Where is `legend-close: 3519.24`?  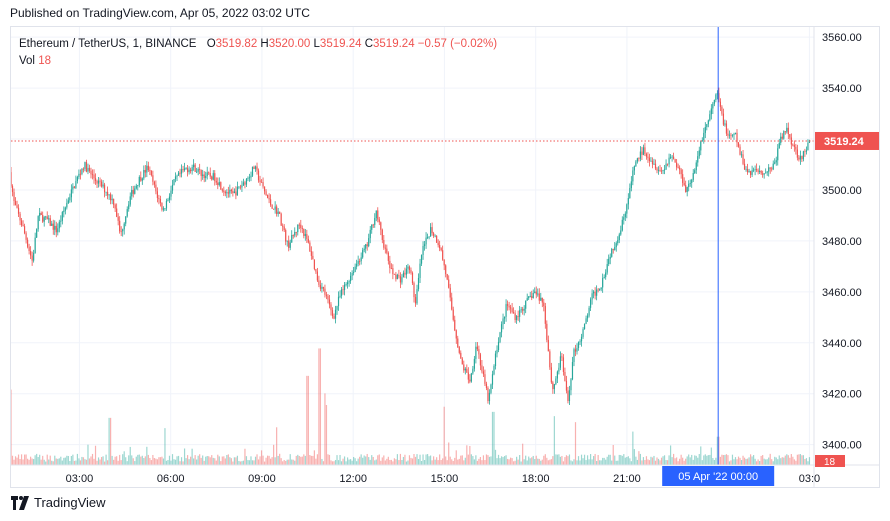
legend-close: 3519.24 is located at coordinates (394, 44).